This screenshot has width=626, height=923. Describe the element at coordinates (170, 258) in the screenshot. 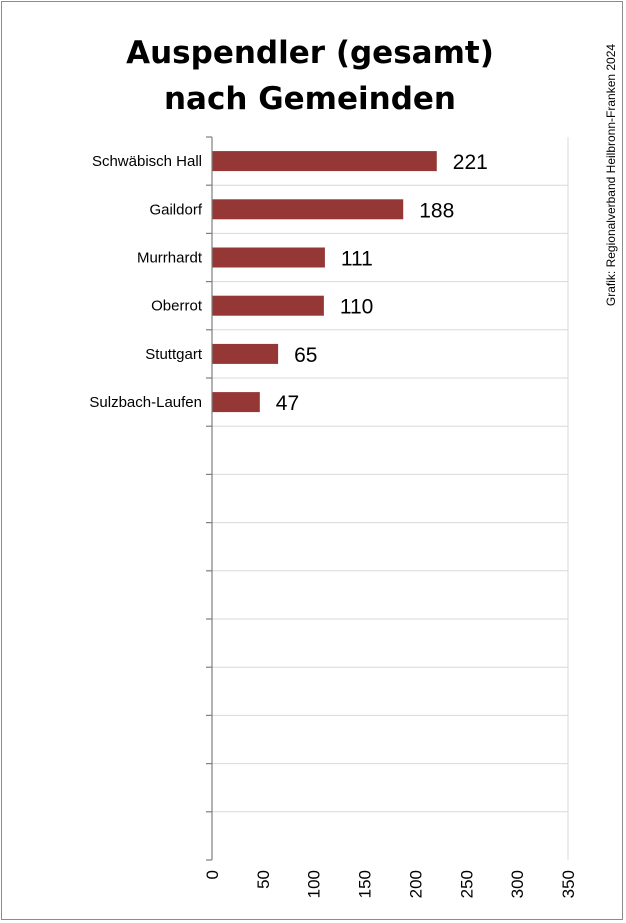

I see `category-label: Murrhardt` at that location.